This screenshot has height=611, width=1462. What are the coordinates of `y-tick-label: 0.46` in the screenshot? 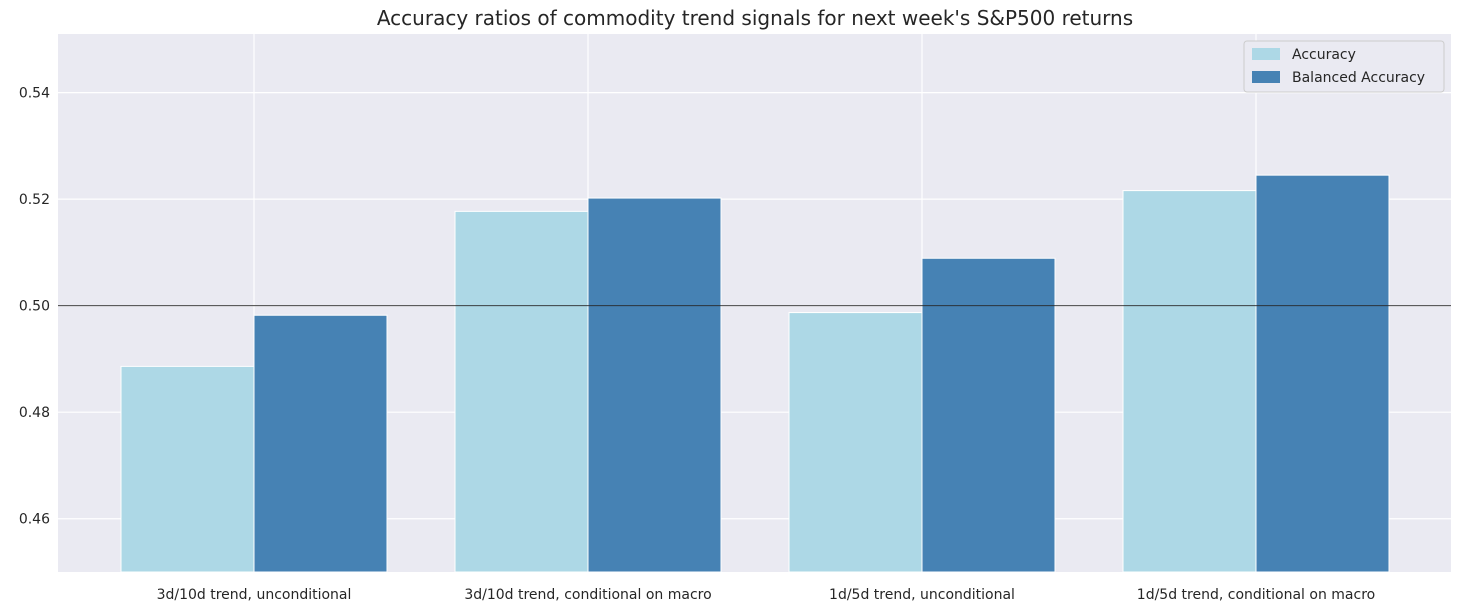 It's located at (34, 520).